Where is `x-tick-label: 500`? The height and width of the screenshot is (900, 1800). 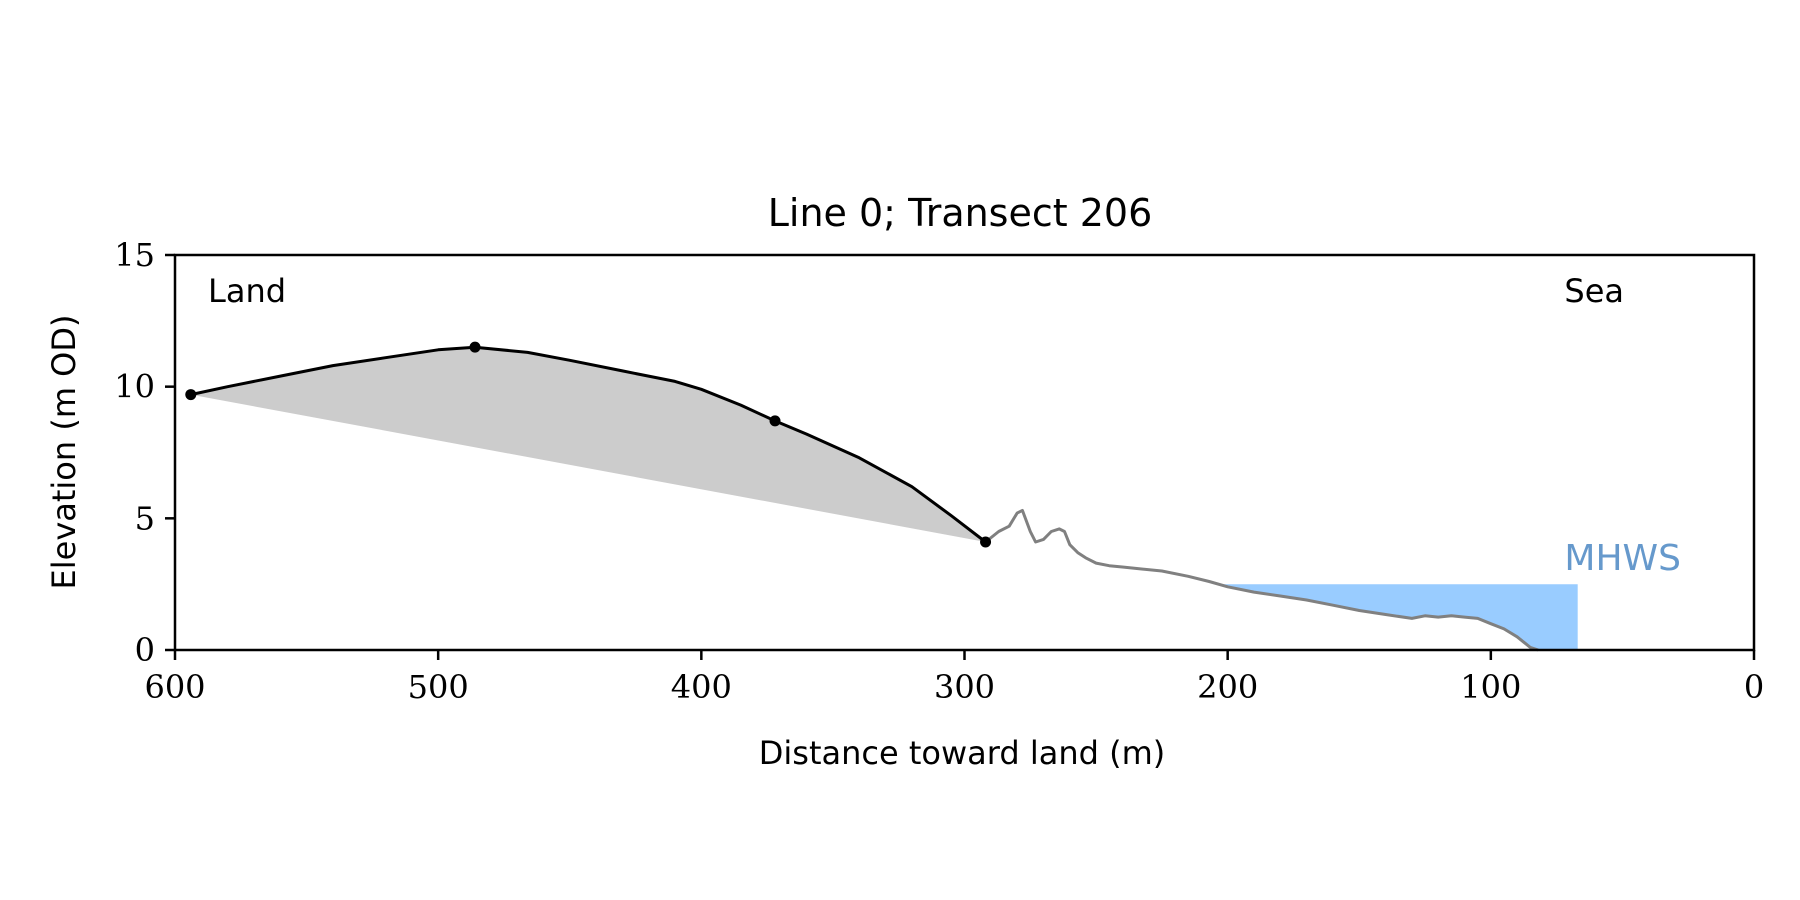
x-tick-label: 500 is located at coordinates (438, 687).